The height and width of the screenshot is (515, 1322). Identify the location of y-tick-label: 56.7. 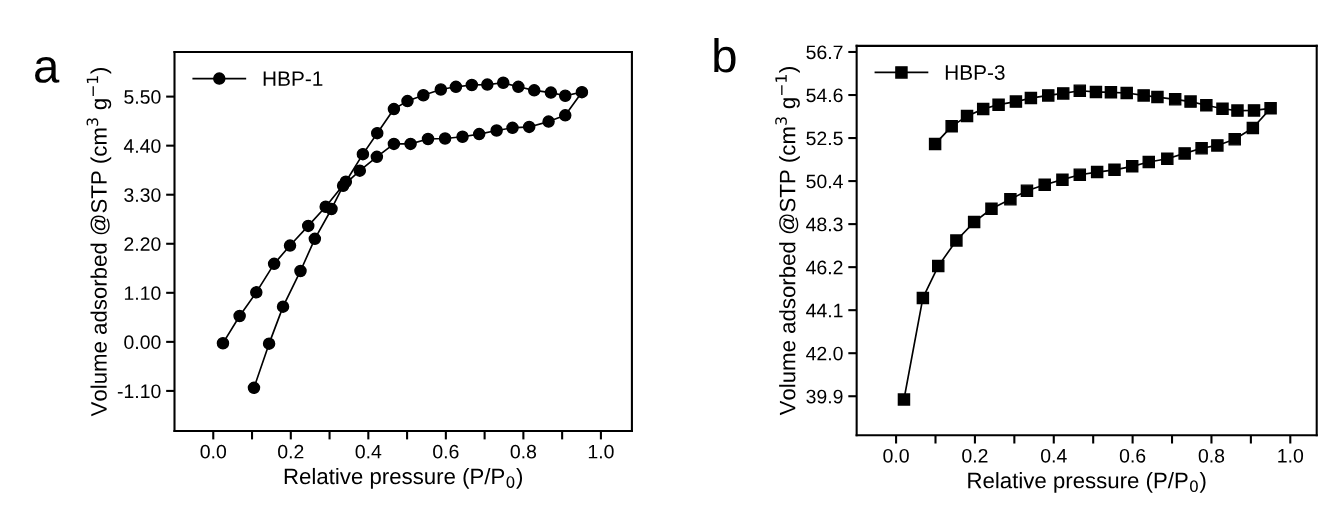
(824, 52).